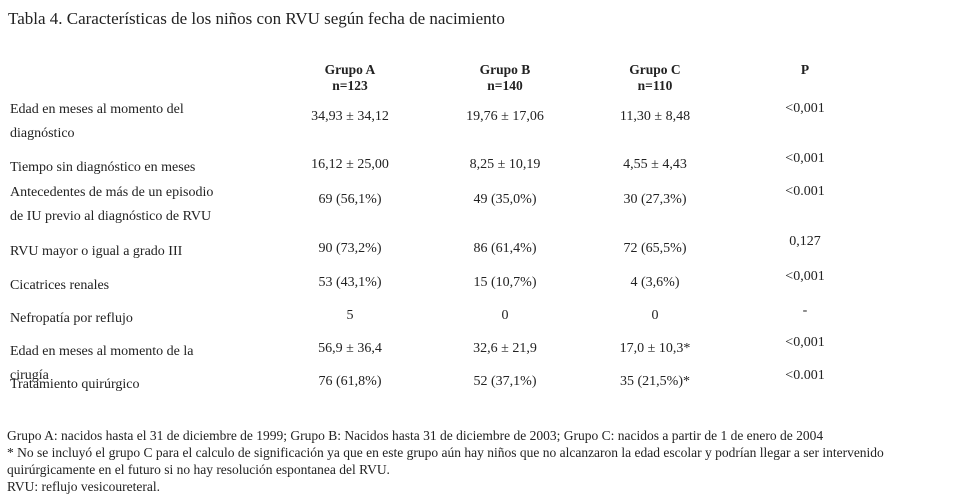 This screenshot has width=973, height=497. I want to click on column-n: n=123, so click(350, 85).